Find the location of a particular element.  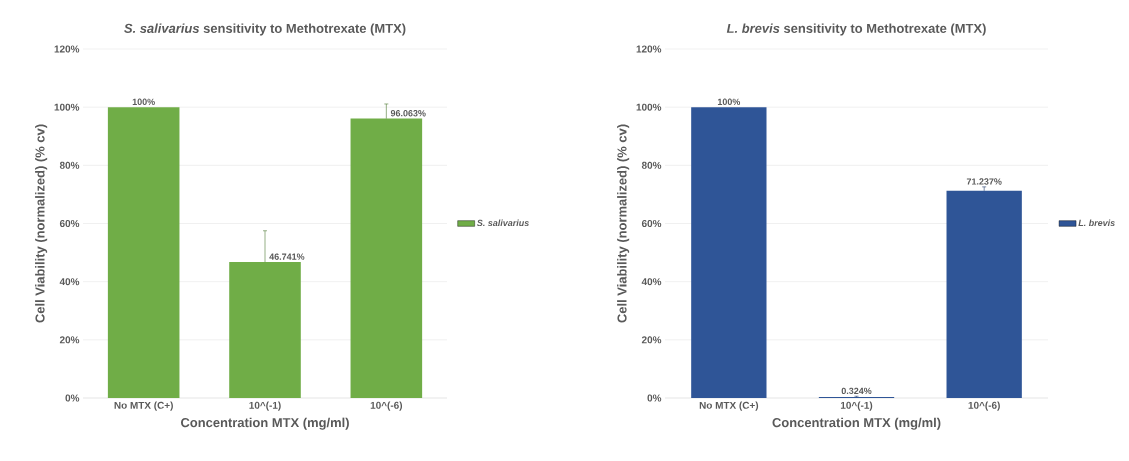

legend-label: S. salivarius is located at coordinates (502, 223).